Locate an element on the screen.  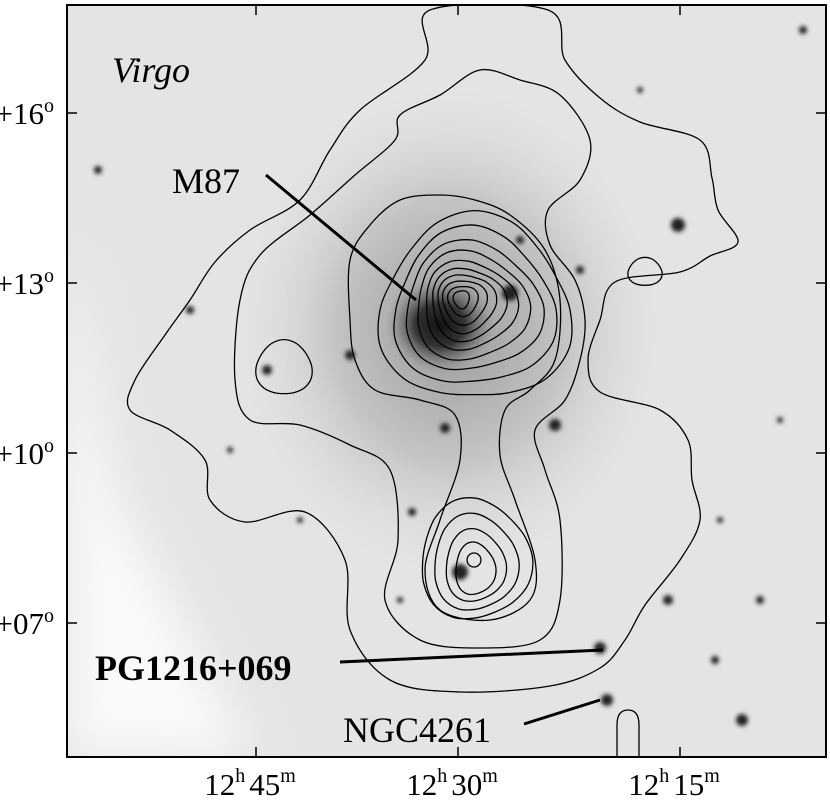
pg-pointer is located at coordinates (471, 656).